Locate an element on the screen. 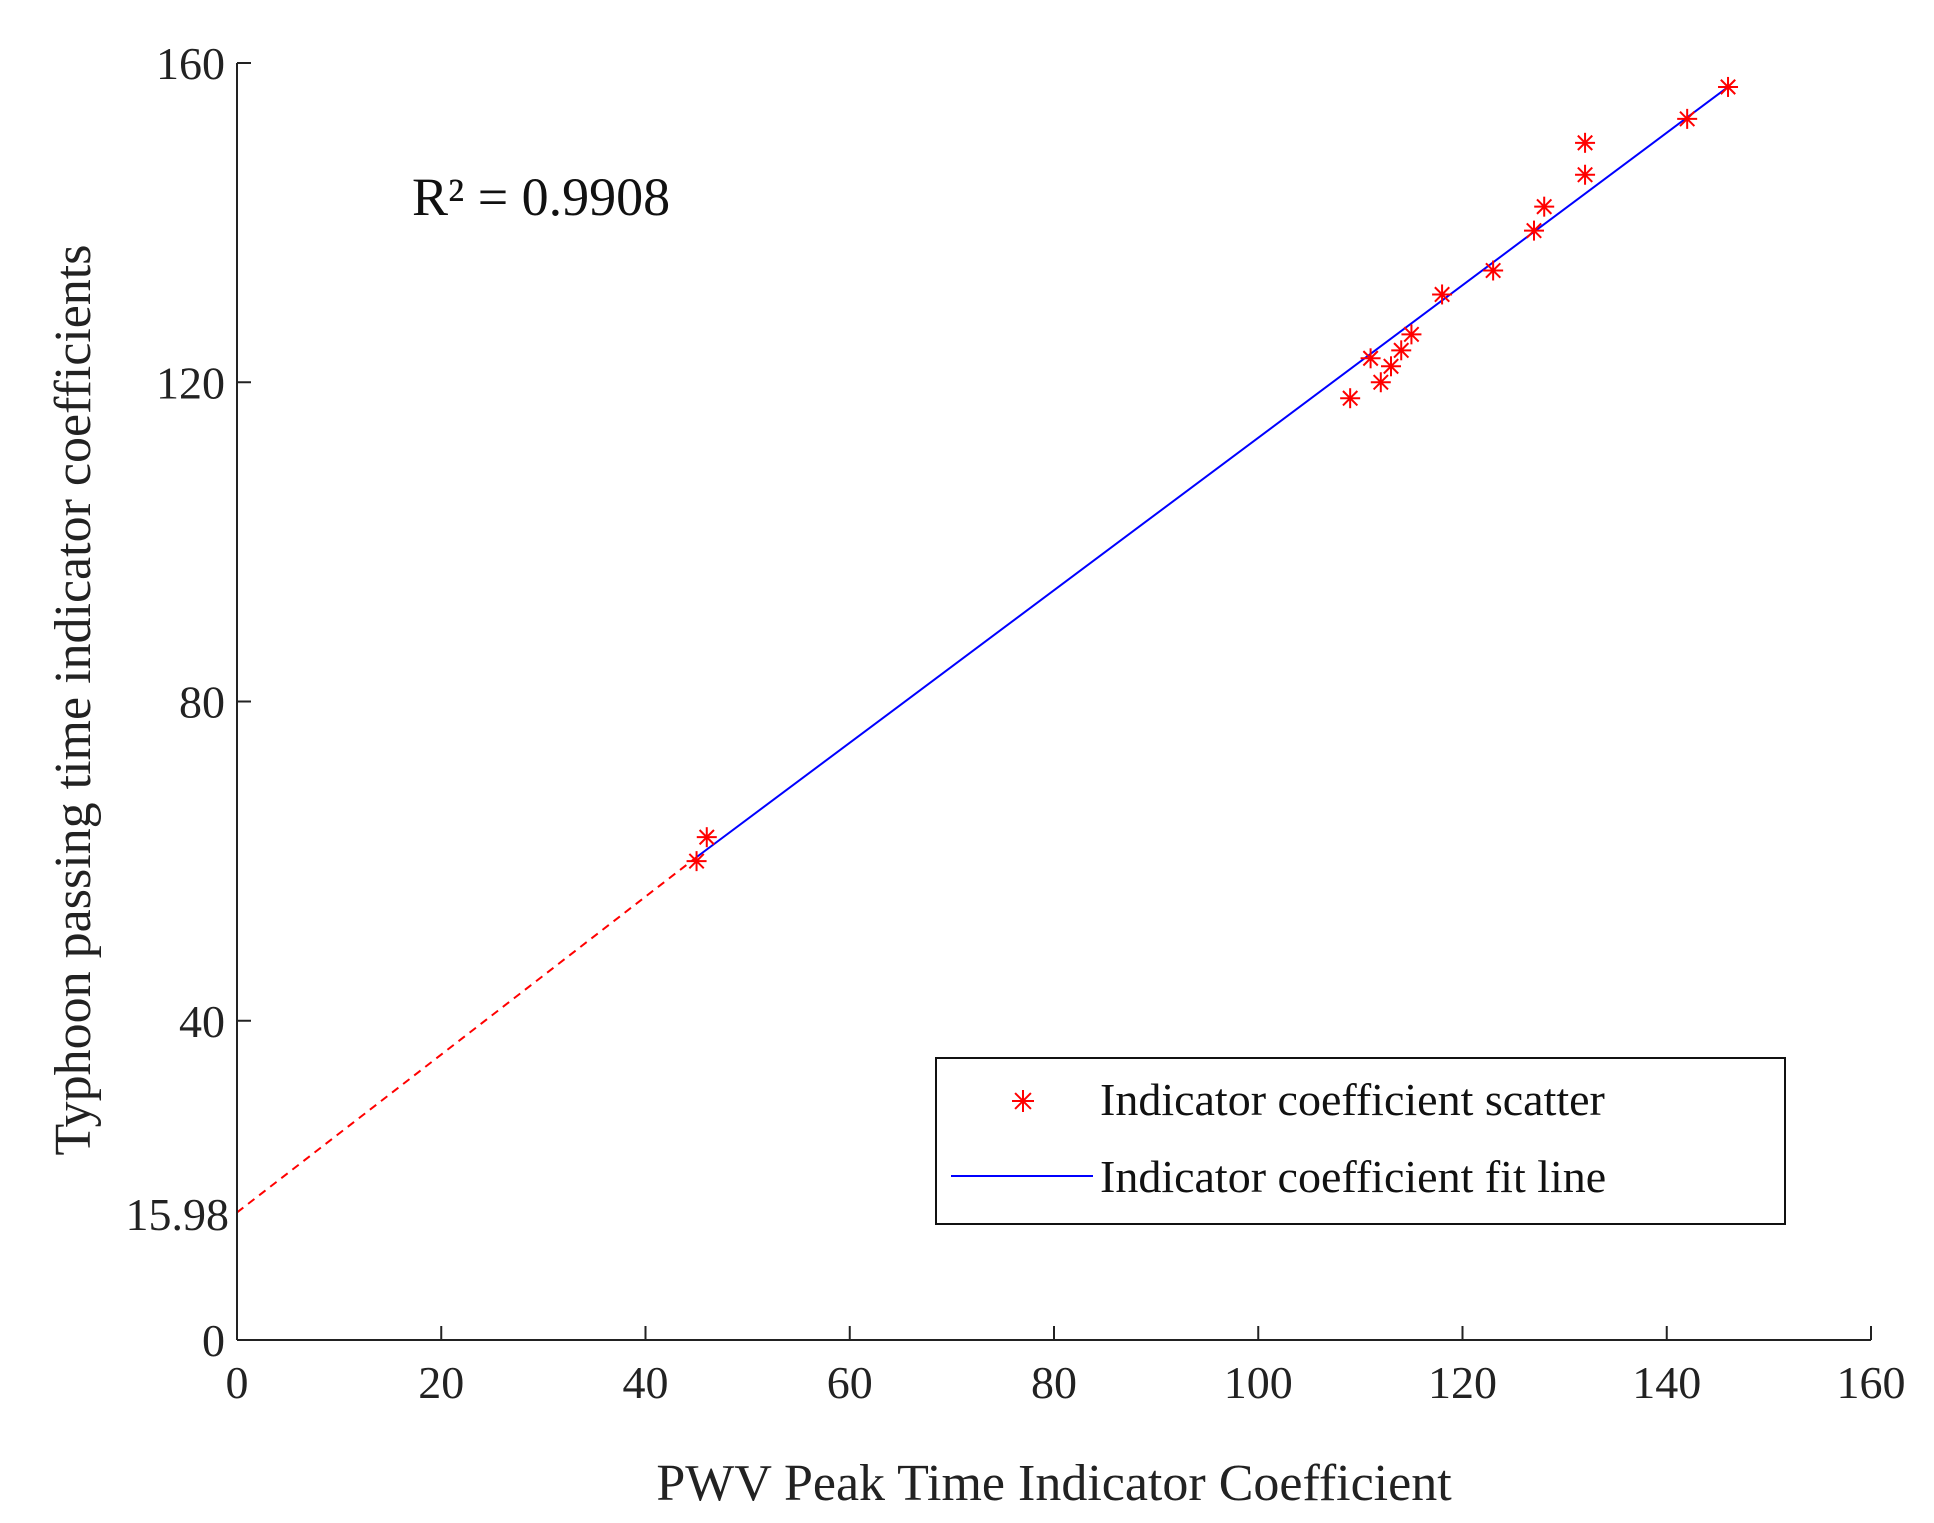 The height and width of the screenshot is (1523, 1934). y-tick-label: 120 is located at coordinates (190, 382).